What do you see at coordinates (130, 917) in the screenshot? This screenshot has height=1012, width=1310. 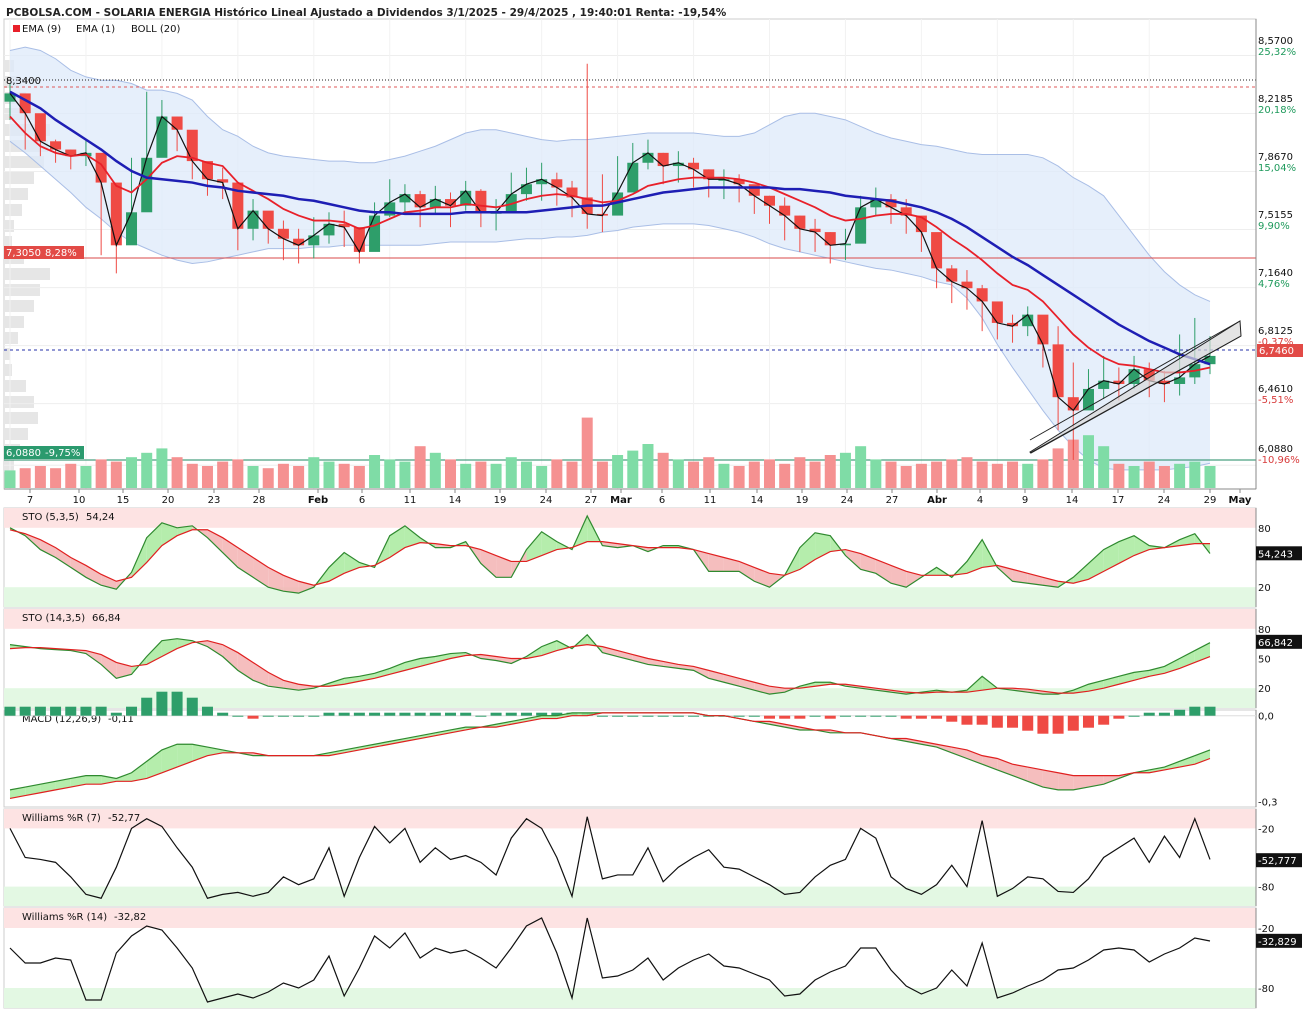 I see `panel-value: -32,82` at bounding box center [130, 917].